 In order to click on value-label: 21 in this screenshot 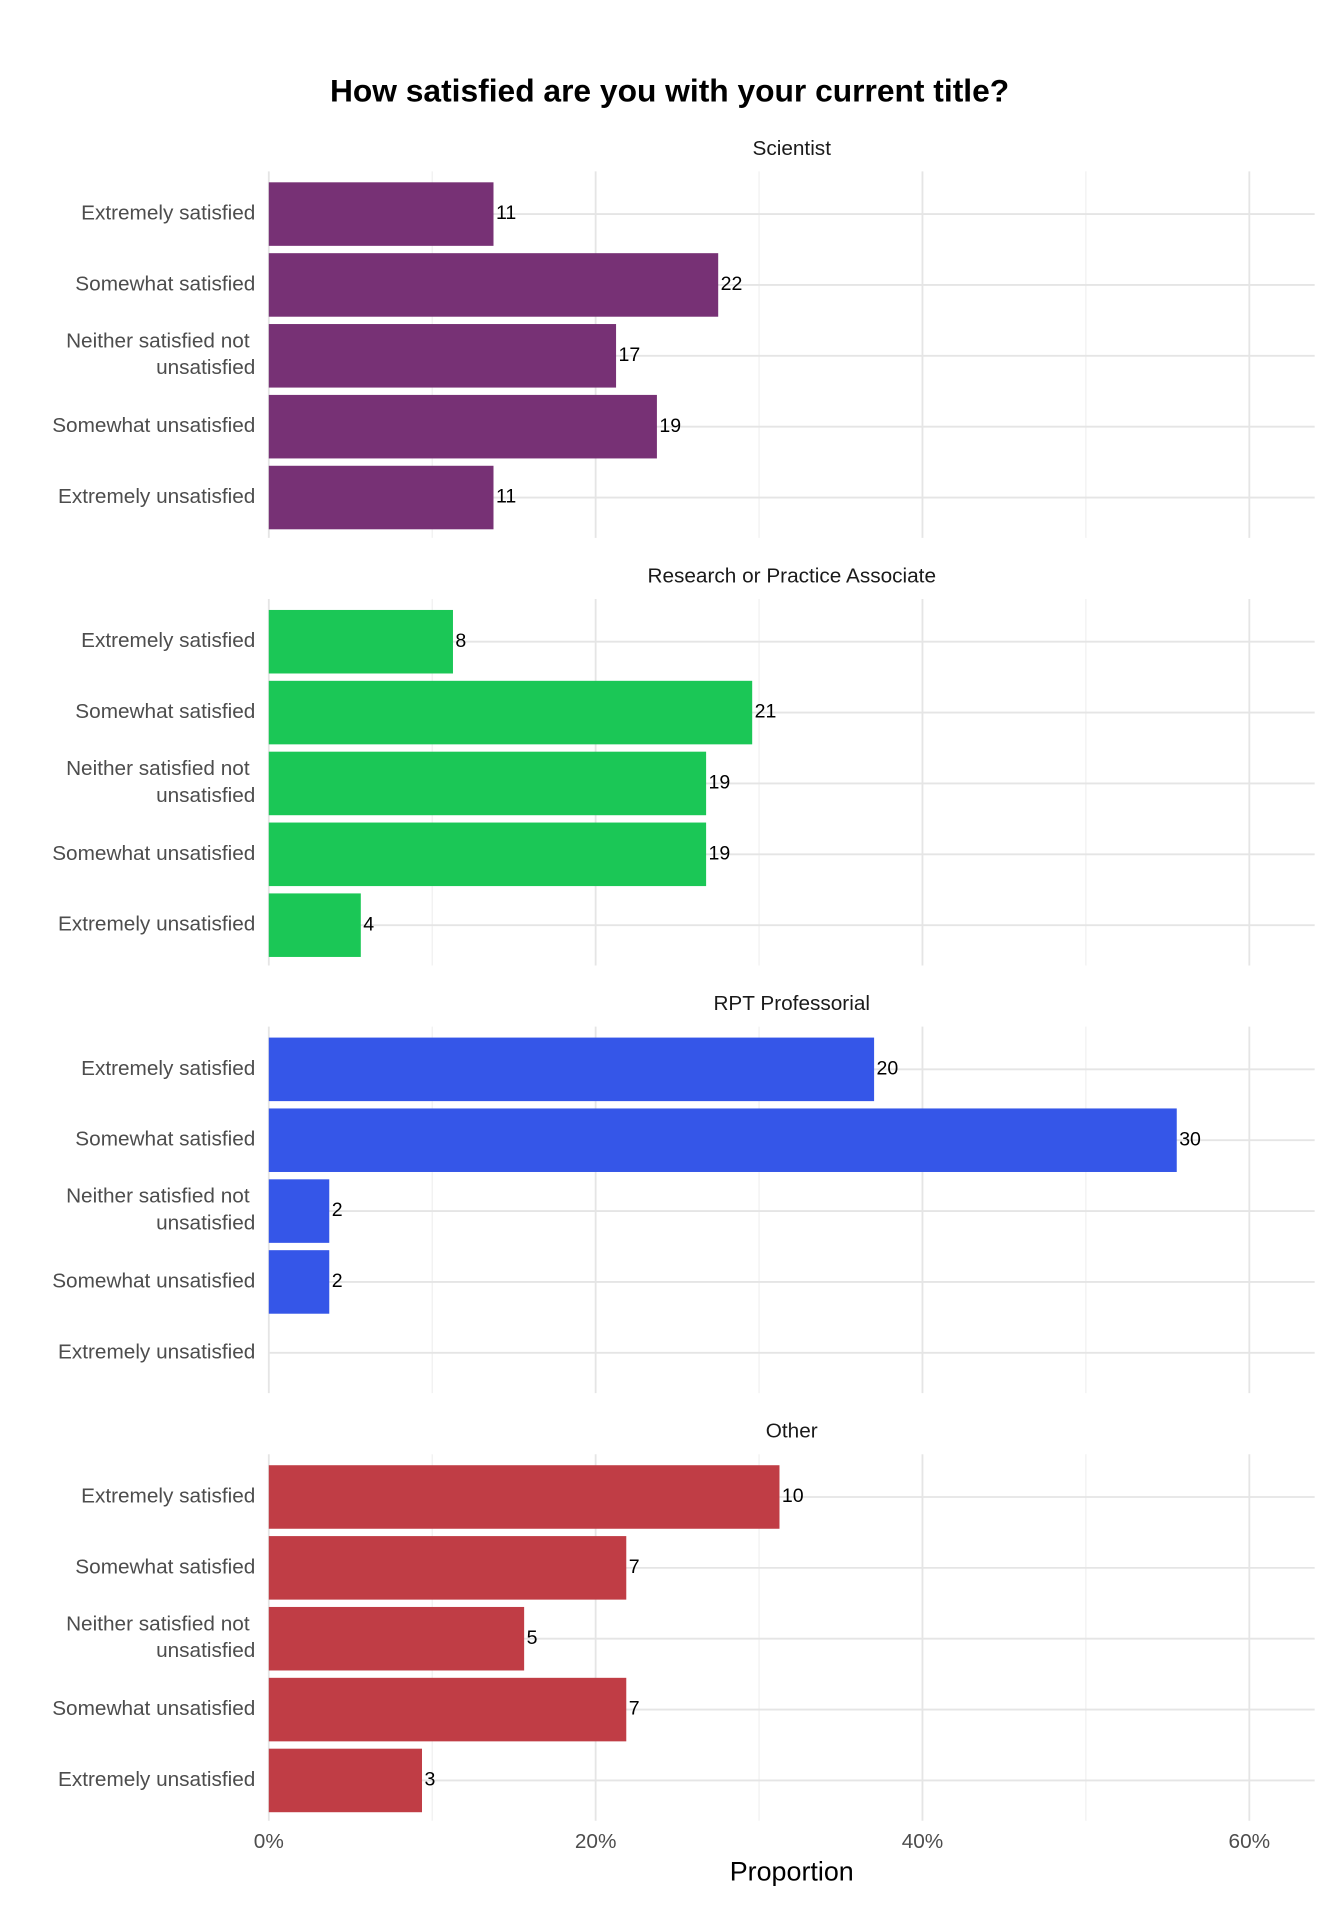, I will do `click(766, 712)`.